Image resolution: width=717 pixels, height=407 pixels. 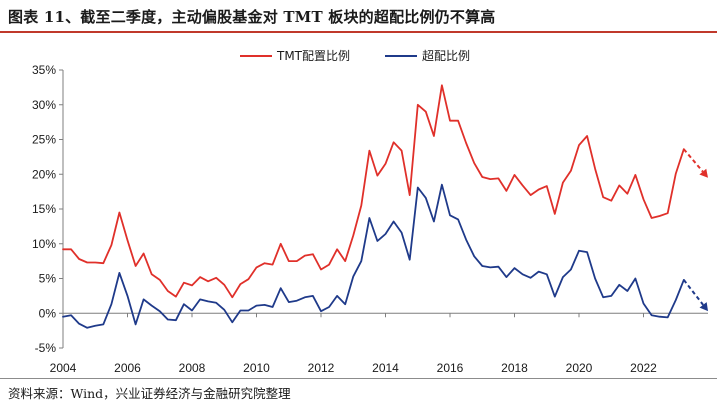 What do you see at coordinates (44, 105) in the screenshot?
I see `y-tick-label: 30%` at bounding box center [44, 105].